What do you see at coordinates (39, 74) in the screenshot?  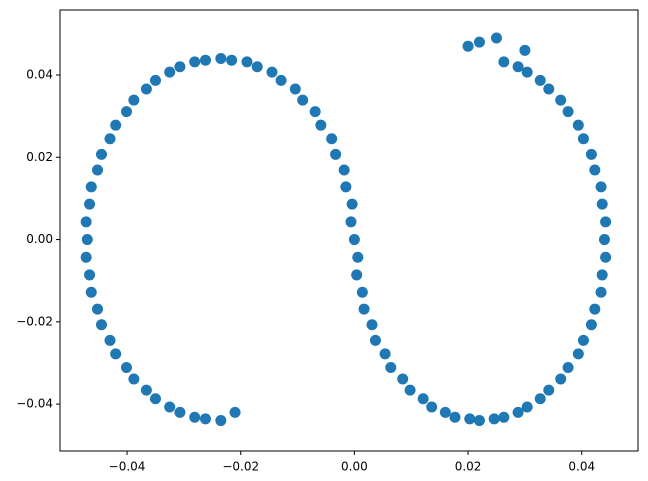 I see `y-tick-label: 0.04` at bounding box center [39, 74].